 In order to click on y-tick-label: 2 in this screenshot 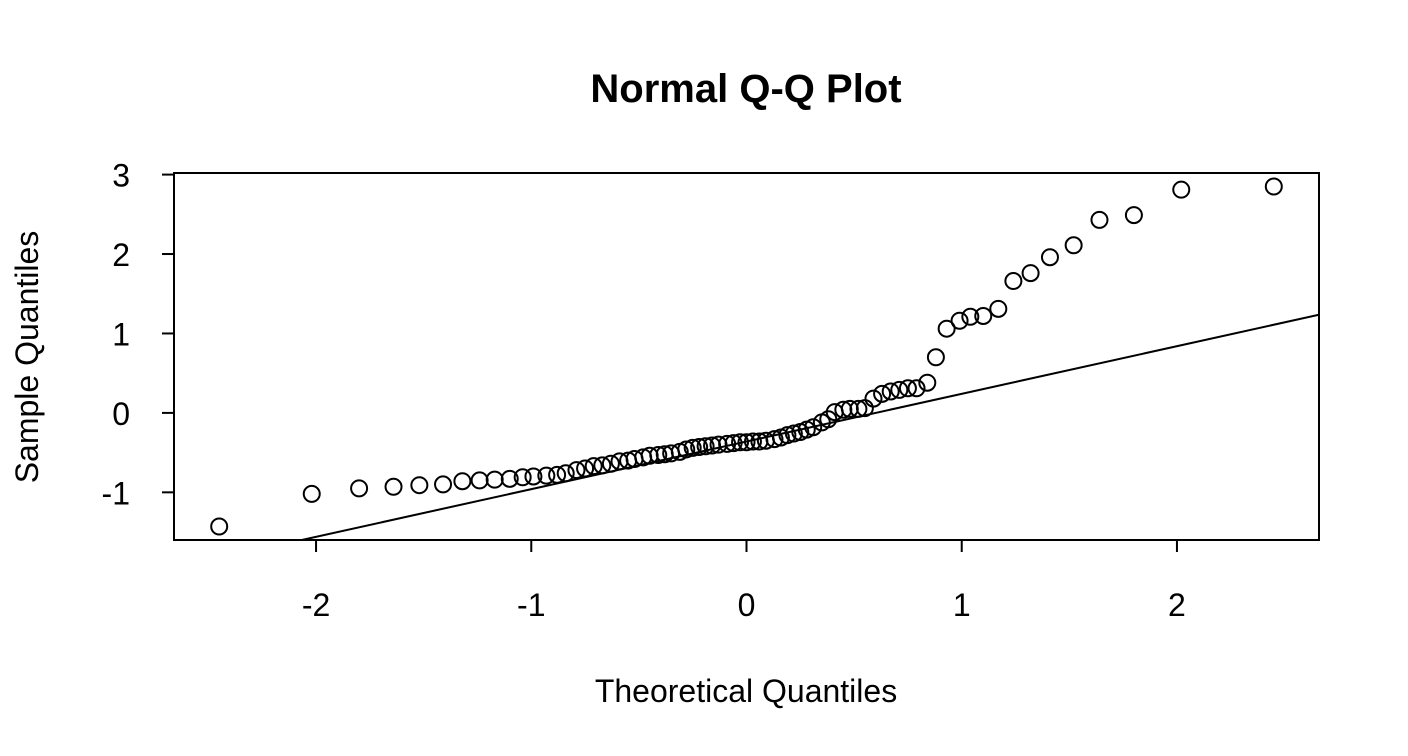, I will do `click(121, 255)`.